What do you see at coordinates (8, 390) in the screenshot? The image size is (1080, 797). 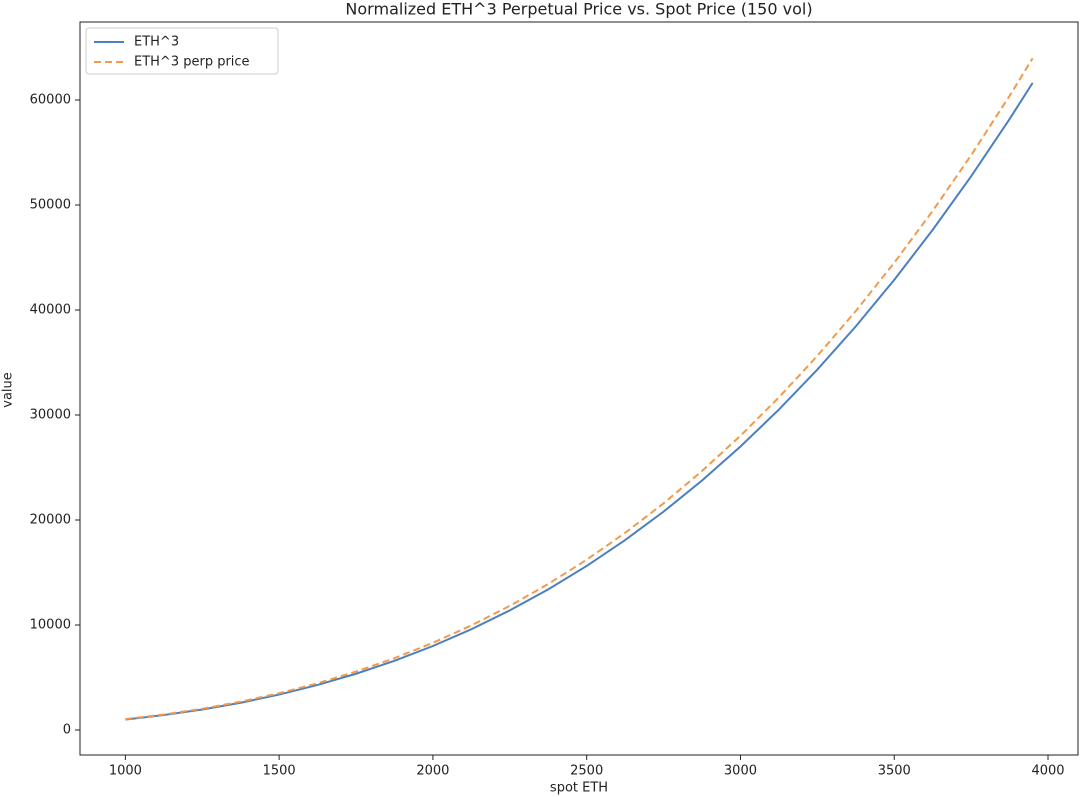 I see `y-axis-label: value` at bounding box center [8, 390].